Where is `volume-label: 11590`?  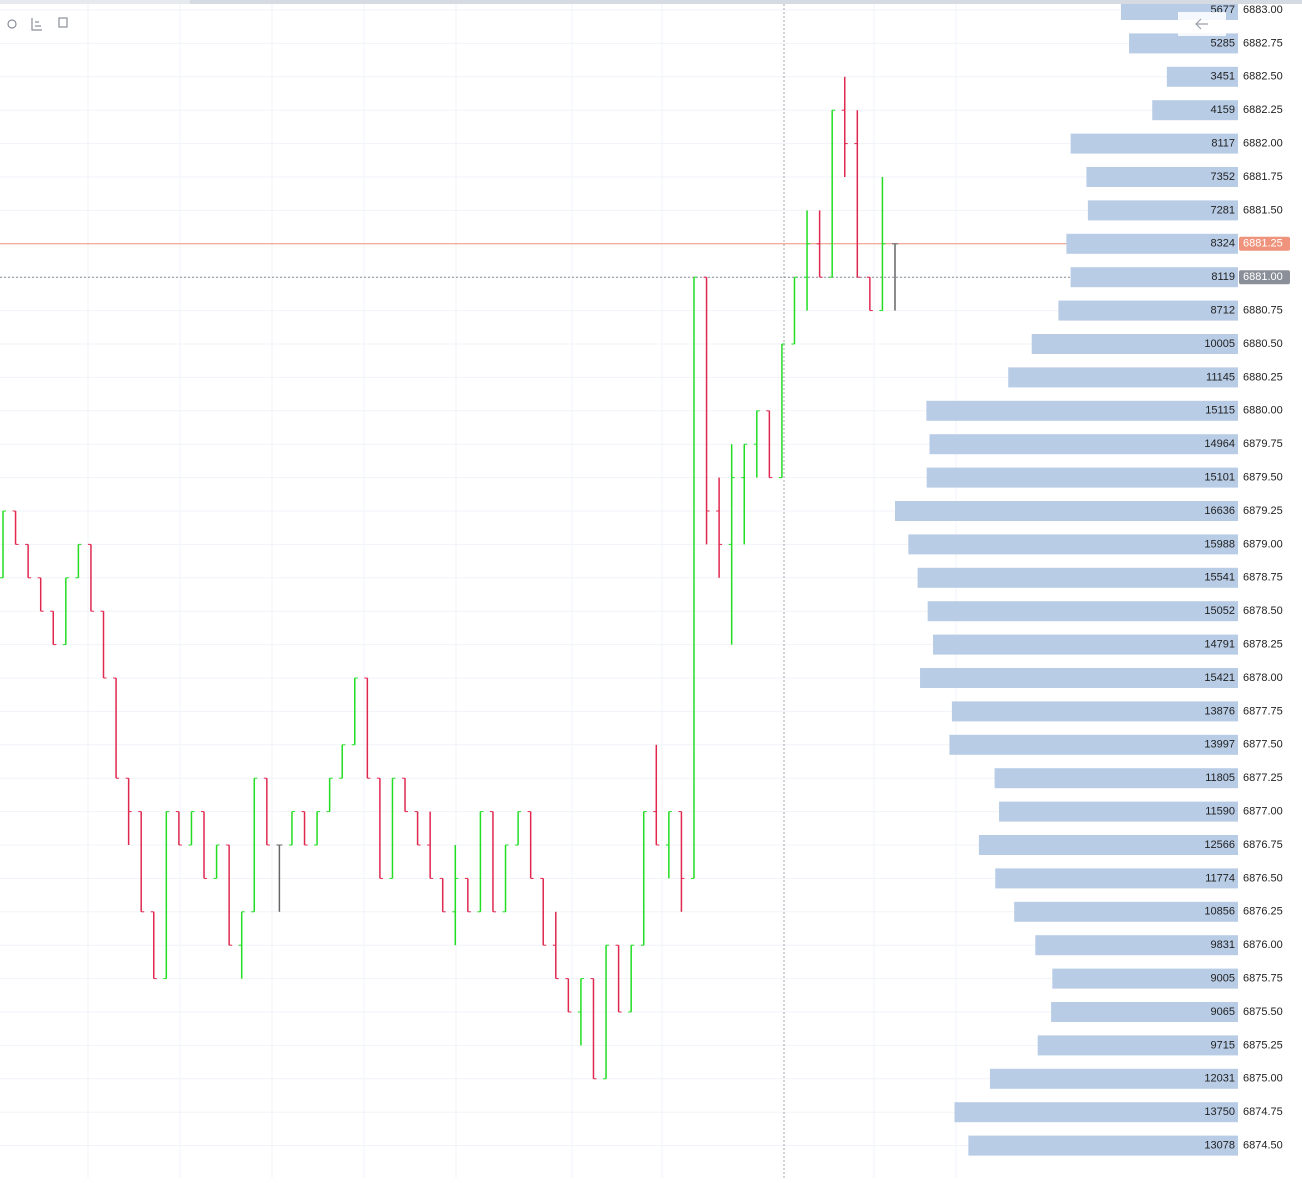 volume-label: 11590 is located at coordinates (1220, 812).